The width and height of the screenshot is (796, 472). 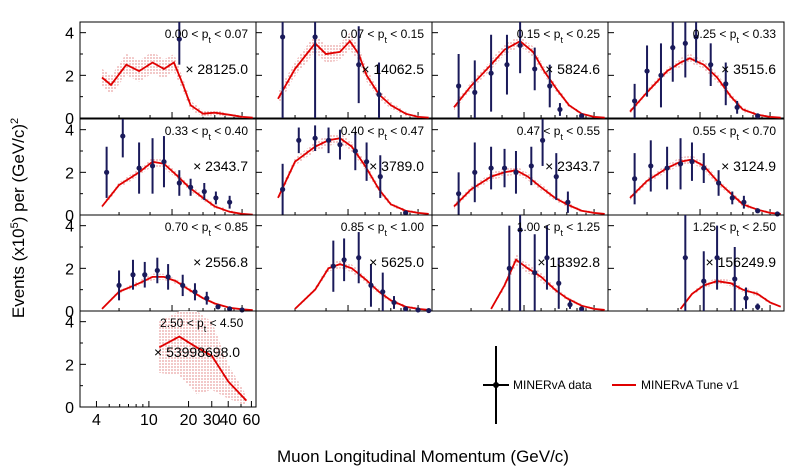 What do you see at coordinates (149, 420) in the screenshot?
I see `x-tick-label: 10` at bounding box center [149, 420].